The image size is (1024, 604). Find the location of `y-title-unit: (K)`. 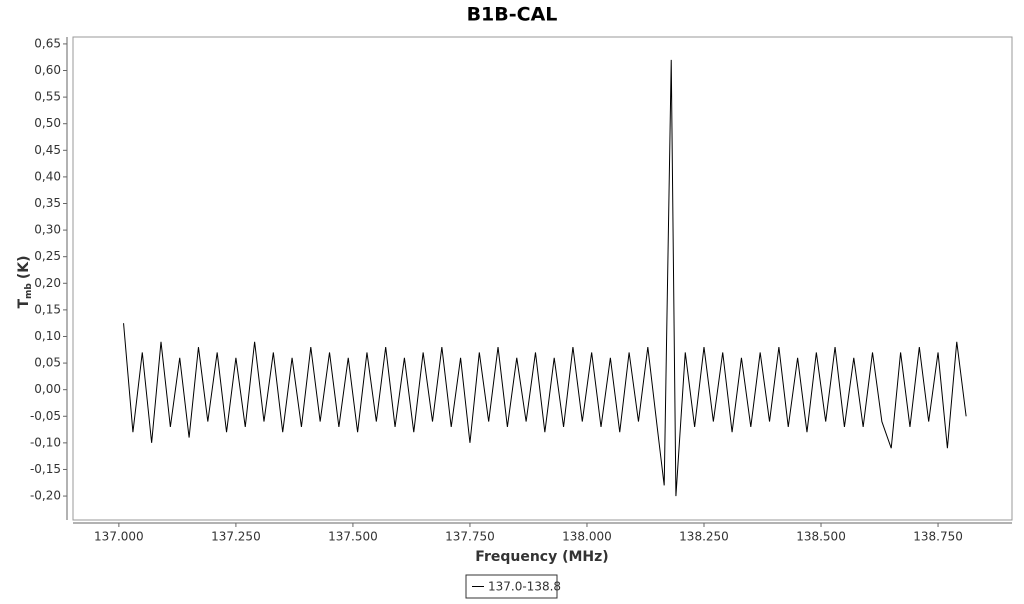

y-title-unit: (K) is located at coordinates (24, 267).